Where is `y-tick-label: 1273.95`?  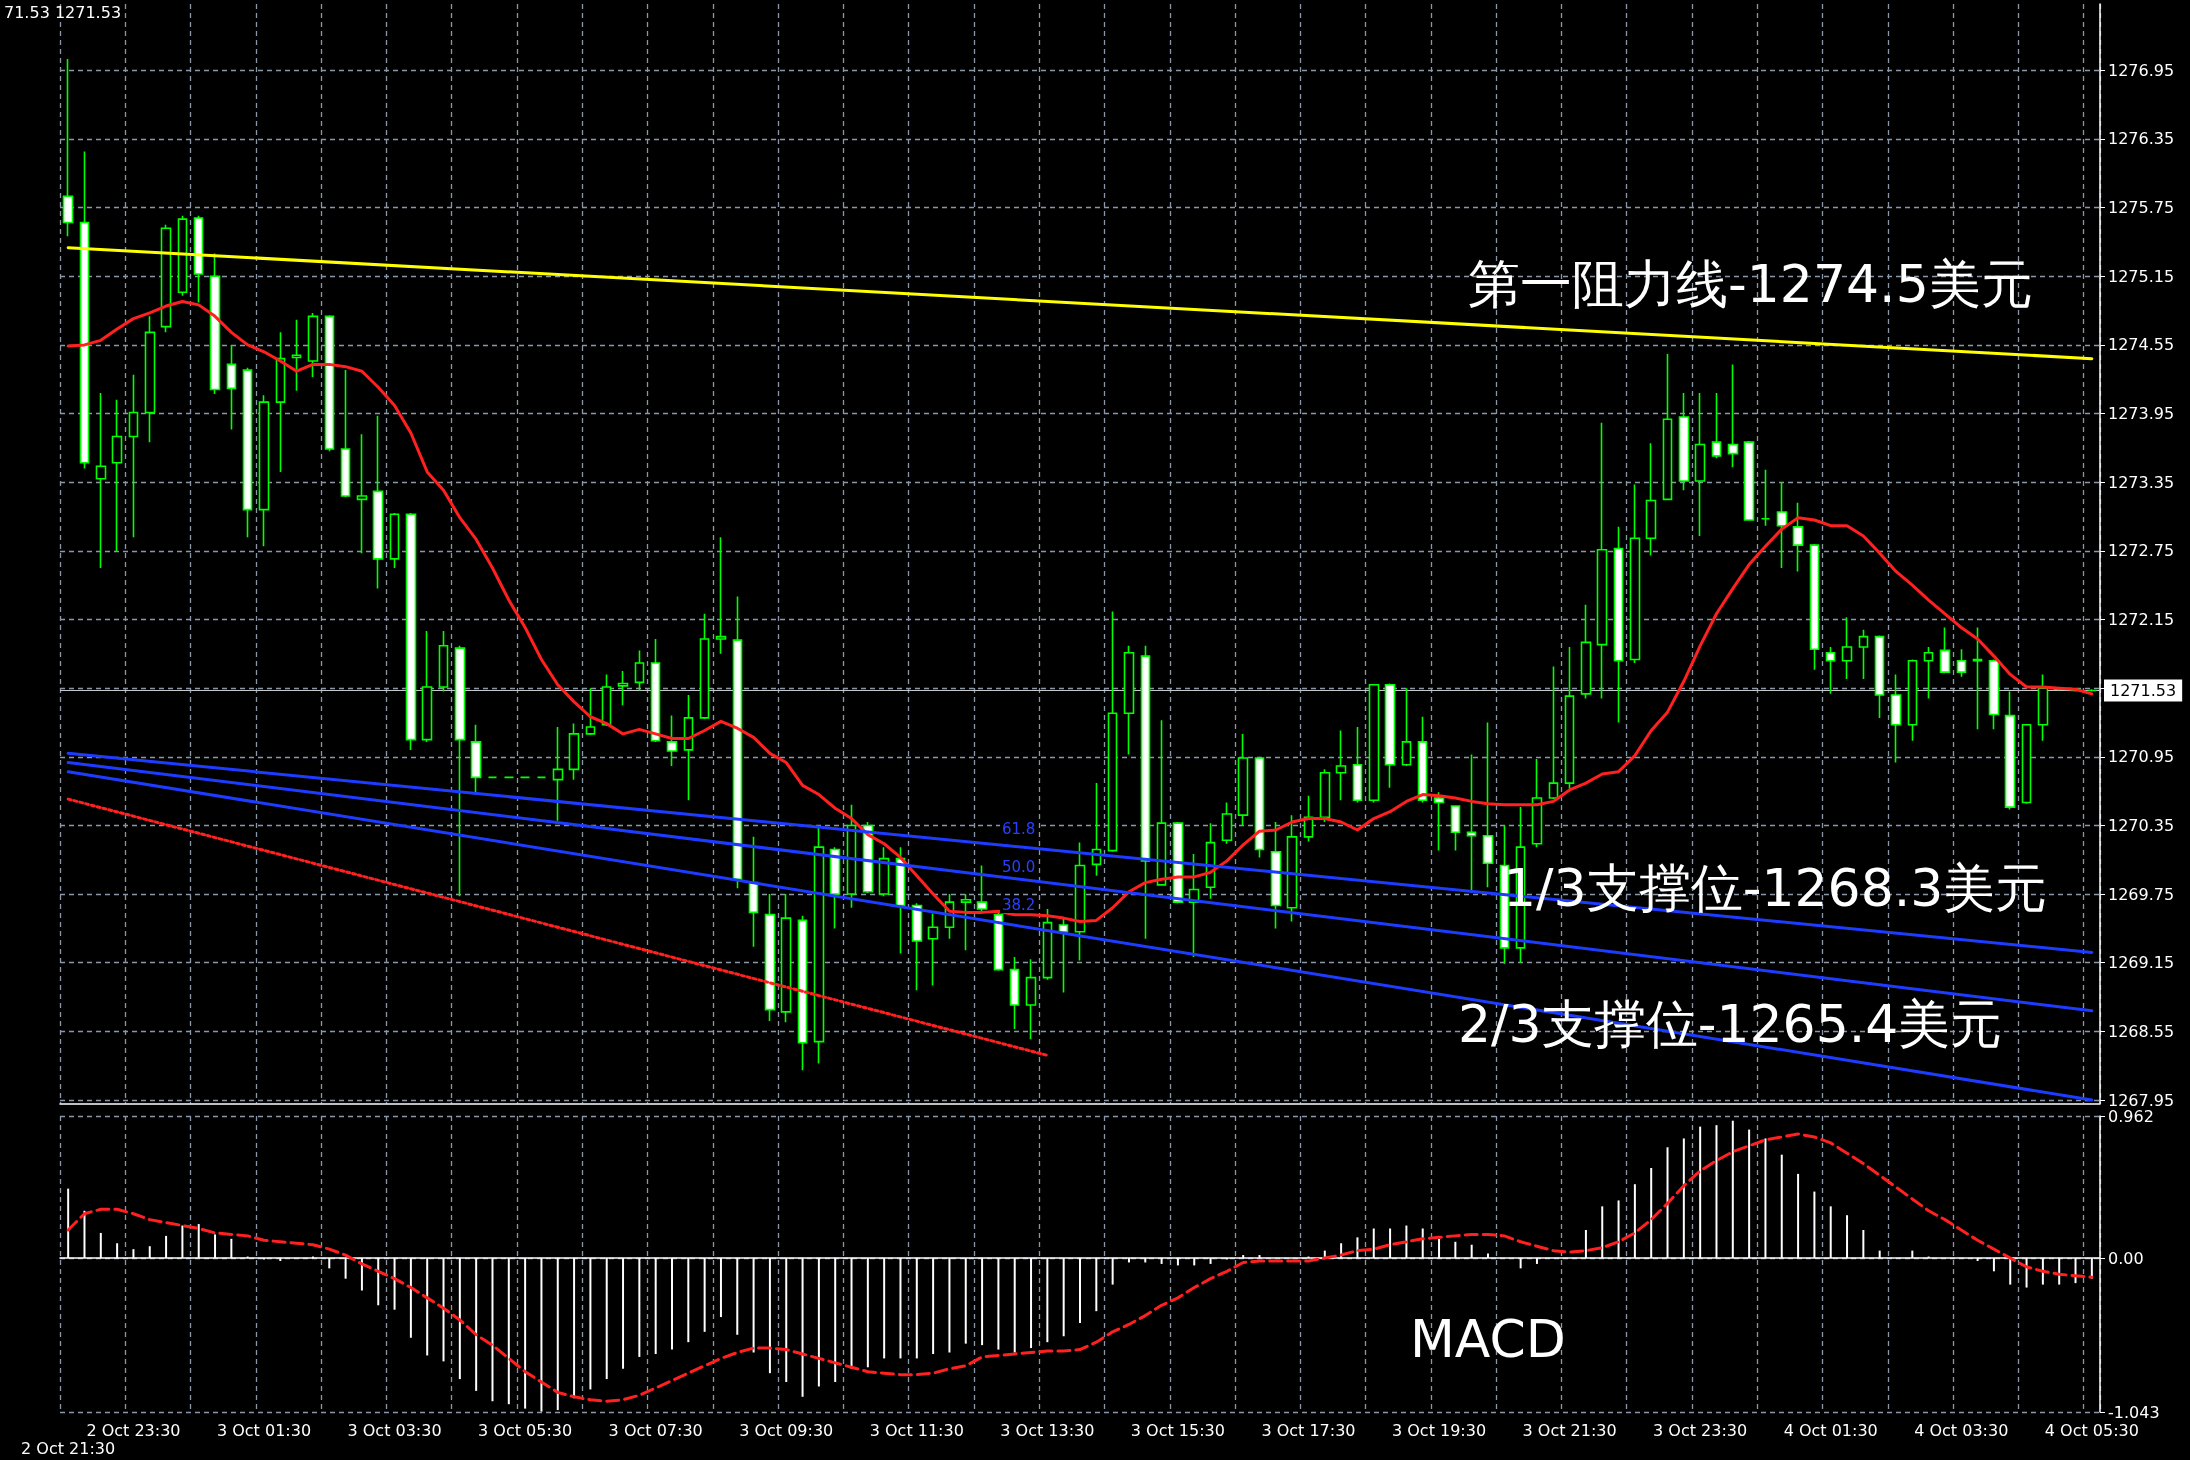
y-tick-label: 1273.95 is located at coordinates (2141, 414).